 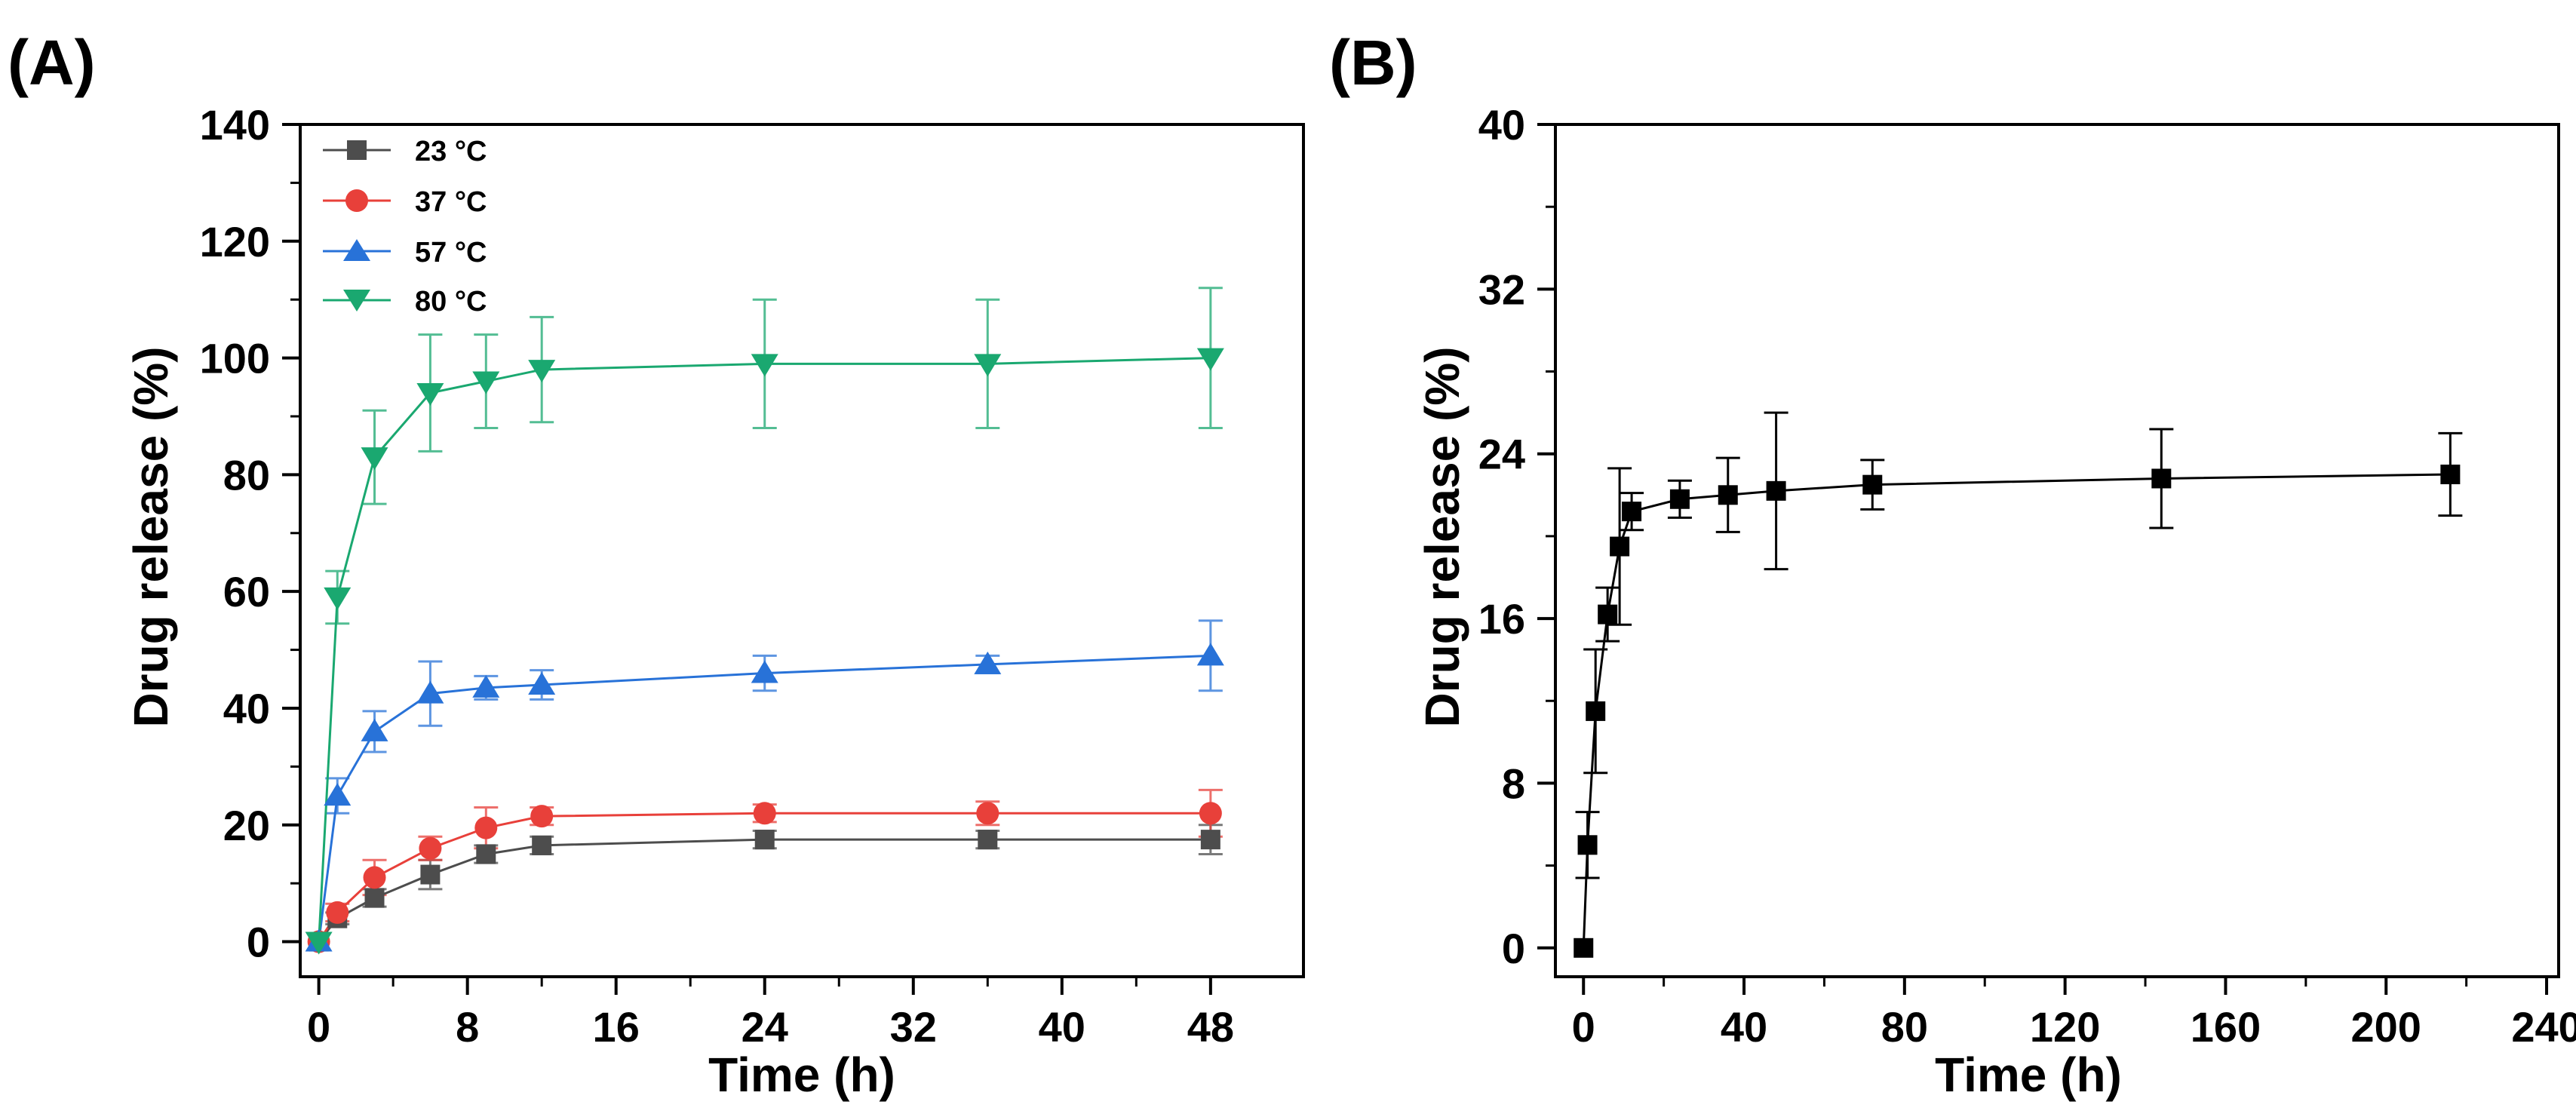 What do you see at coordinates (235, 358) in the screenshot?
I see `y-tick-label: 100` at bounding box center [235, 358].